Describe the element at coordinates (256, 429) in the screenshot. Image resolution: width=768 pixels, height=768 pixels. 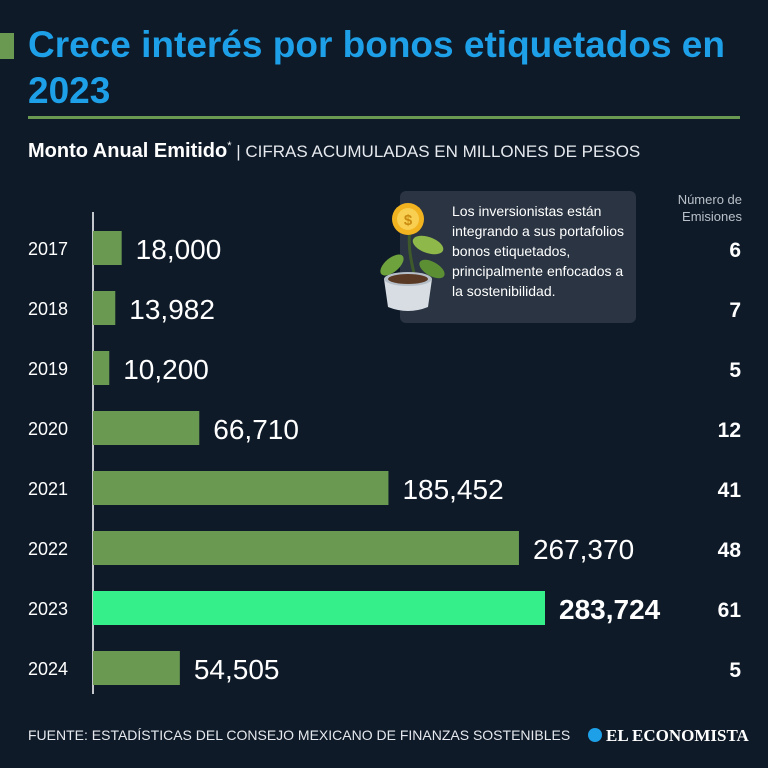
I see `value-label-2020: 66,710` at that location.